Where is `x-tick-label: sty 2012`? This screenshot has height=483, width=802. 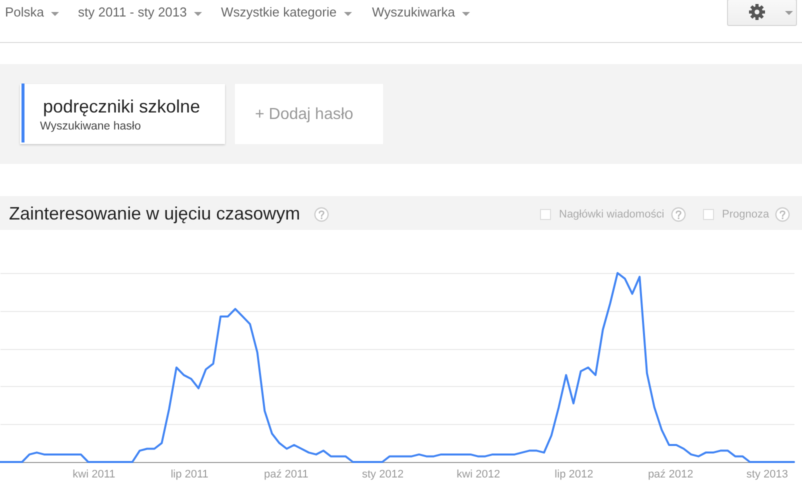 x-tick-label: sty 2012 is located at coordinates (383, 474).